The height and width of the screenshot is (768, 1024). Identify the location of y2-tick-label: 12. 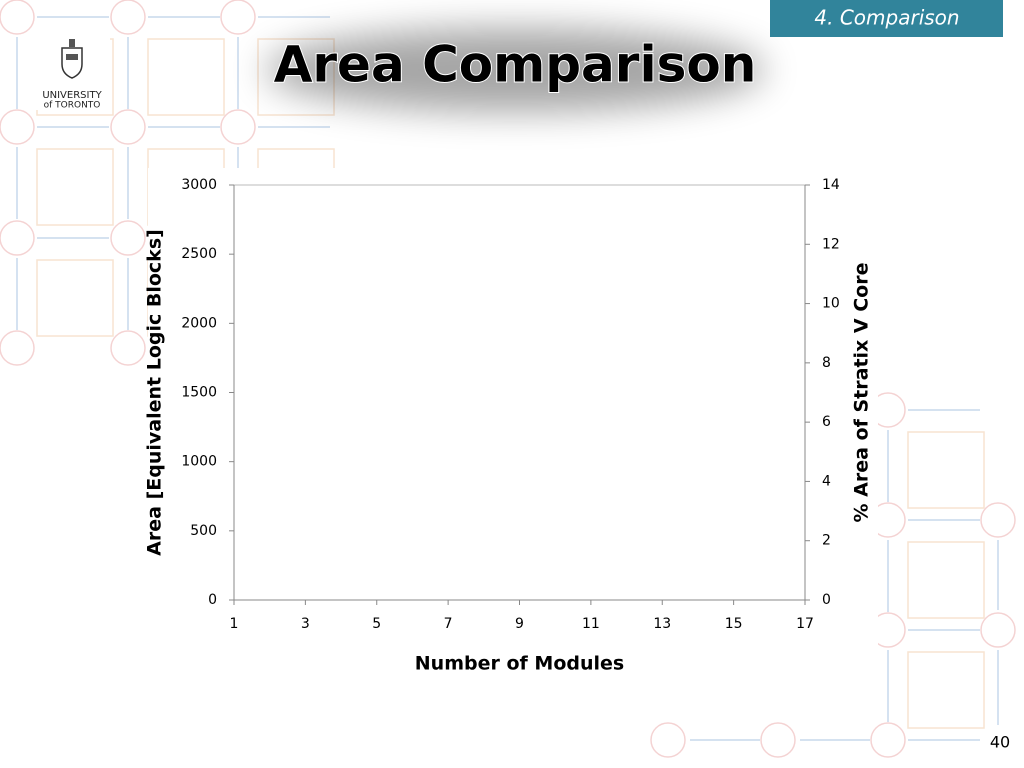
(831, 244).